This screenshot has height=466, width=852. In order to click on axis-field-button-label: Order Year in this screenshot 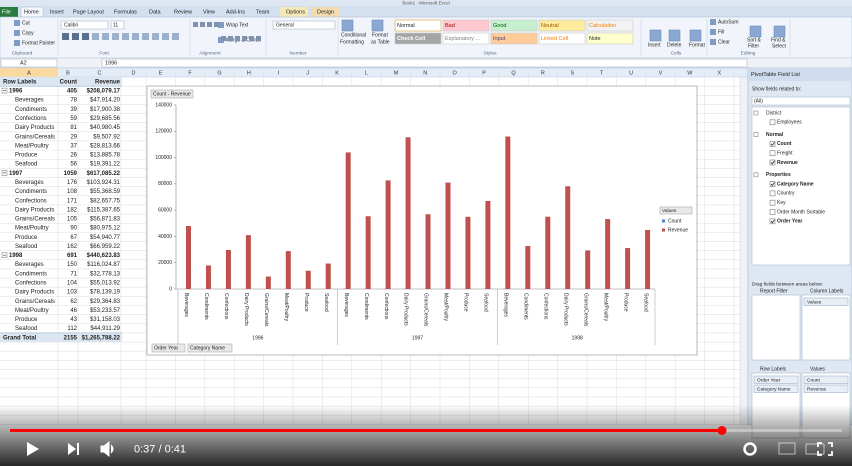, I will do `click(166, 349)`.